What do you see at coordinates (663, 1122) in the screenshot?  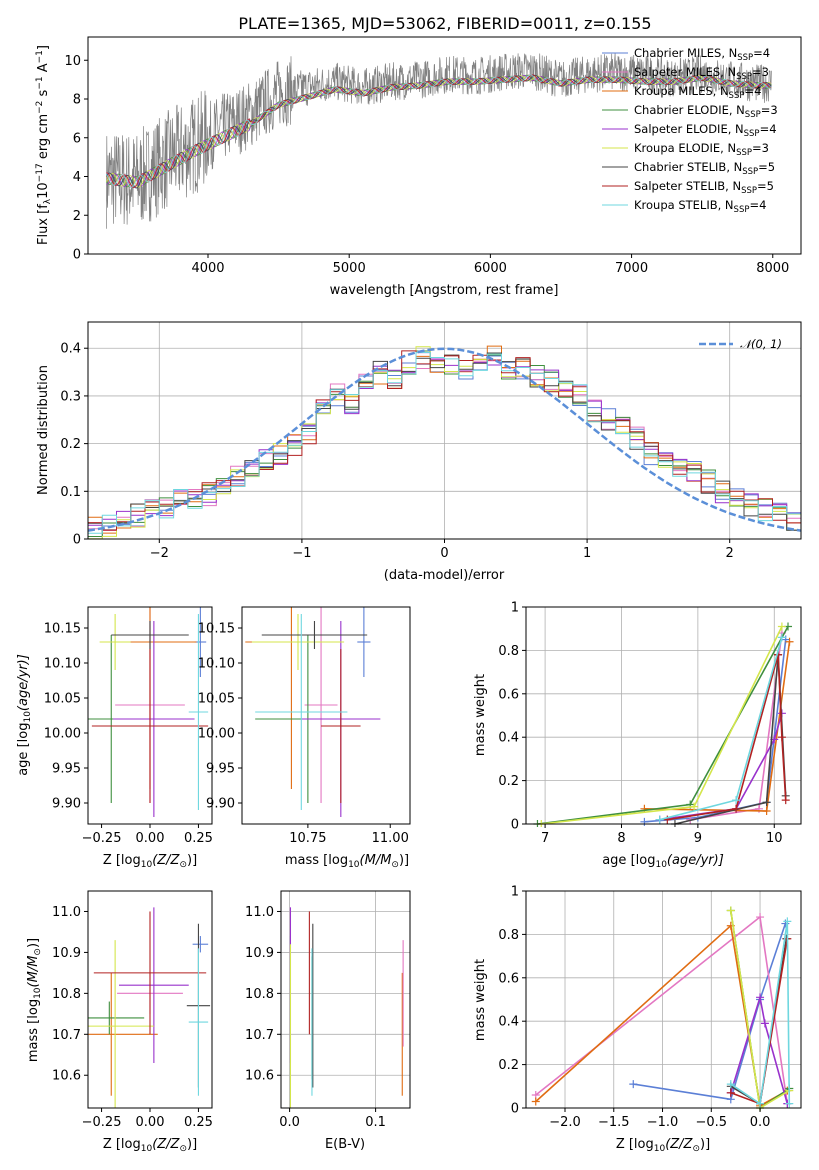 I see `x-tick-label: −1.0` at bounding box center [663, 1122].